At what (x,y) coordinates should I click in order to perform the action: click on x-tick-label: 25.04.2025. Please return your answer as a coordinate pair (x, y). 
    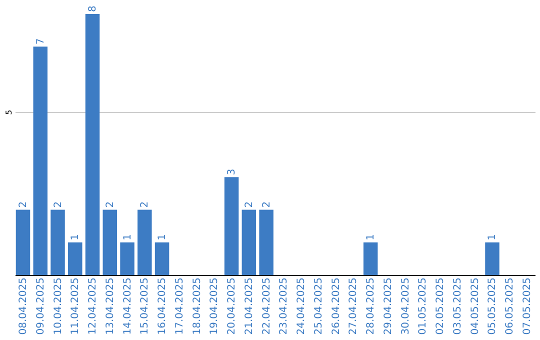
    Looking at the image, I should click on (318, 306).